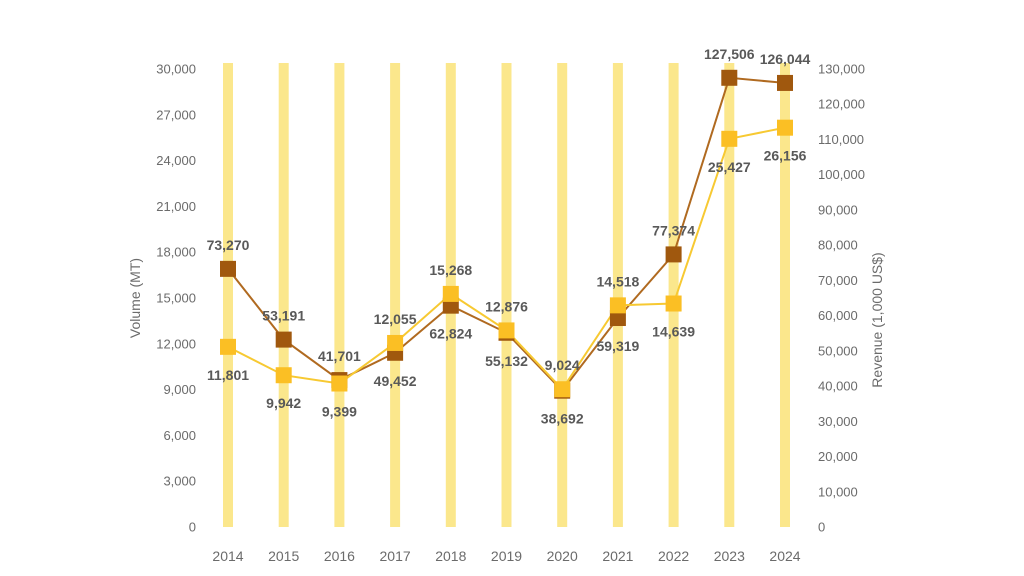 Image resolution: width=1024 pixels, height=576 pixels. What do you see at coordinates (729, 295) in the screenshot?
I see `bar-2023` at bounding box center [729, 295].